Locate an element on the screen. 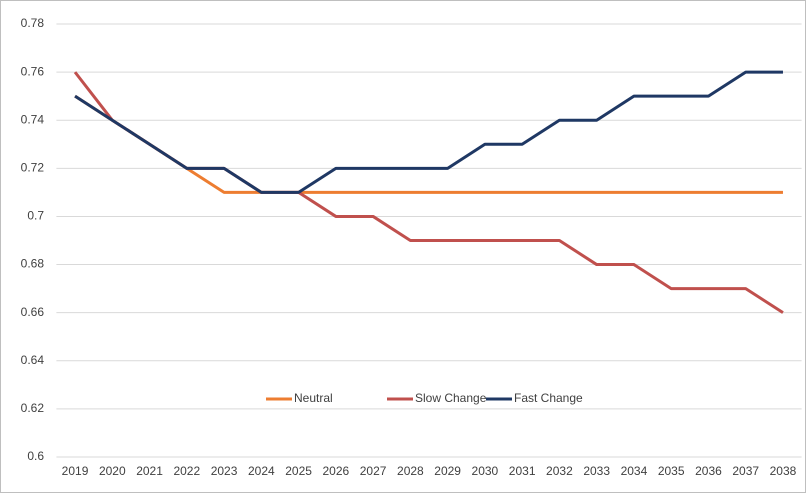 The image size is (806, 493). x-tick-label: 2025 is located at coordinates (298, 471).